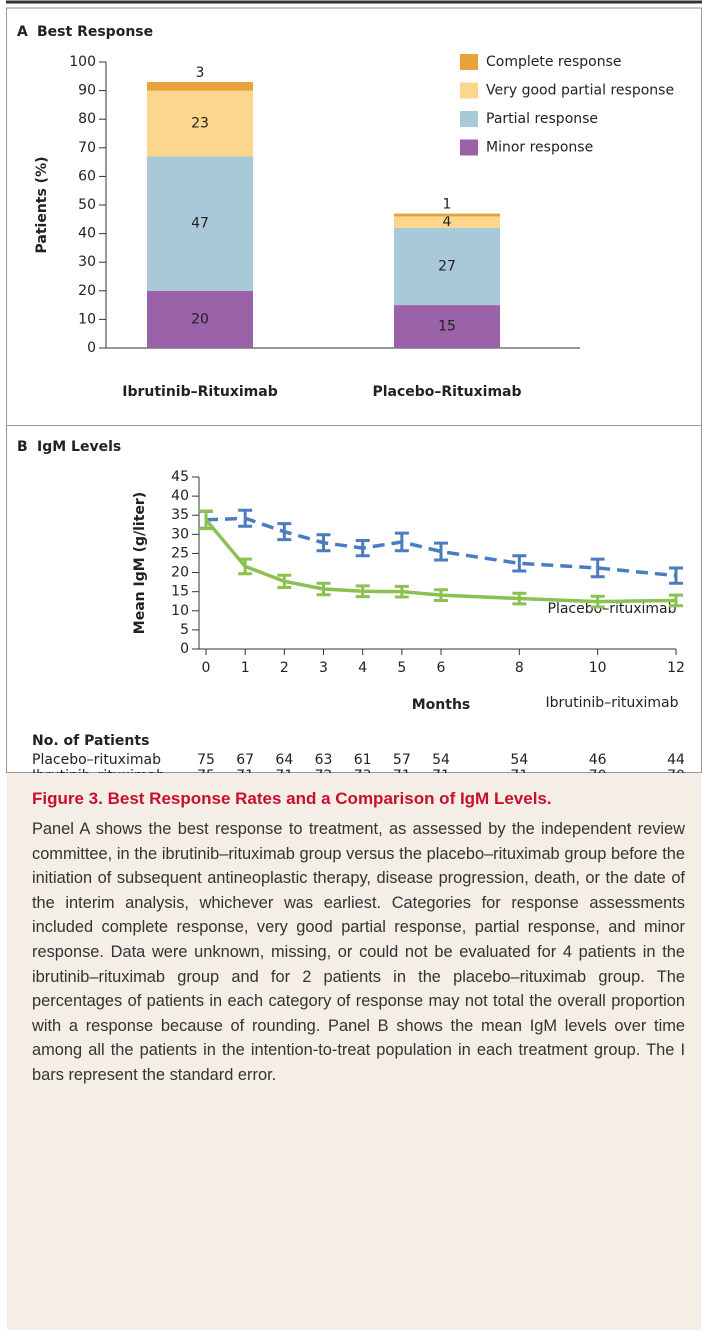  I want to click on patient-count: 57, so click(402, 760).